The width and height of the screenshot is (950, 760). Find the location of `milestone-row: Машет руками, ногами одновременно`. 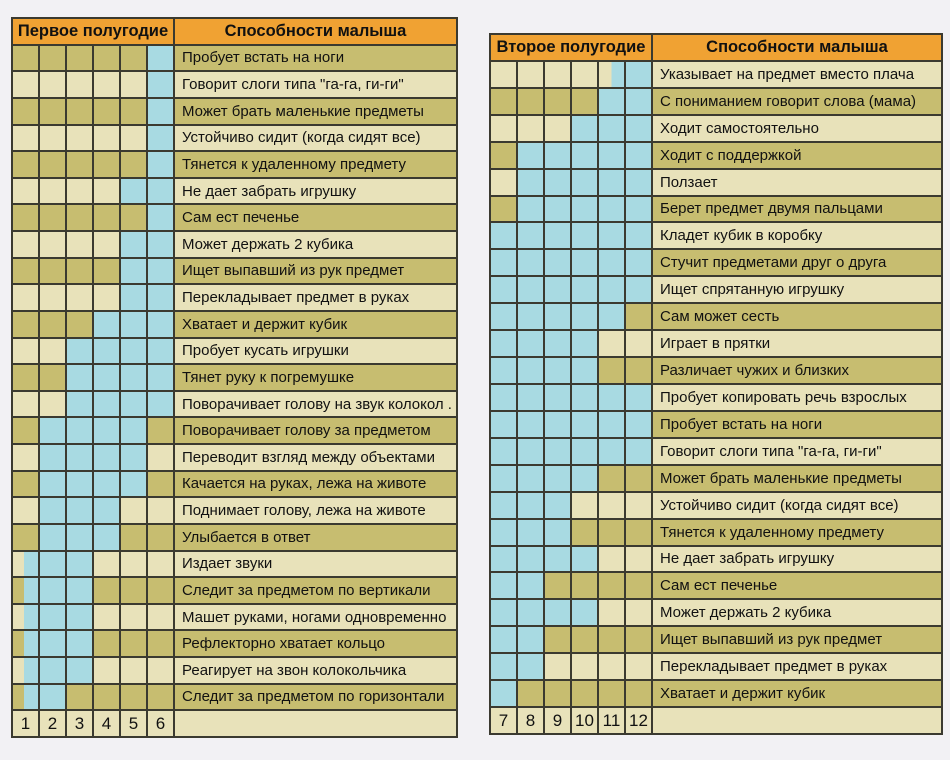

milestone-row: Машет руками, ногами одновременно is located at coordinates (234, 616).